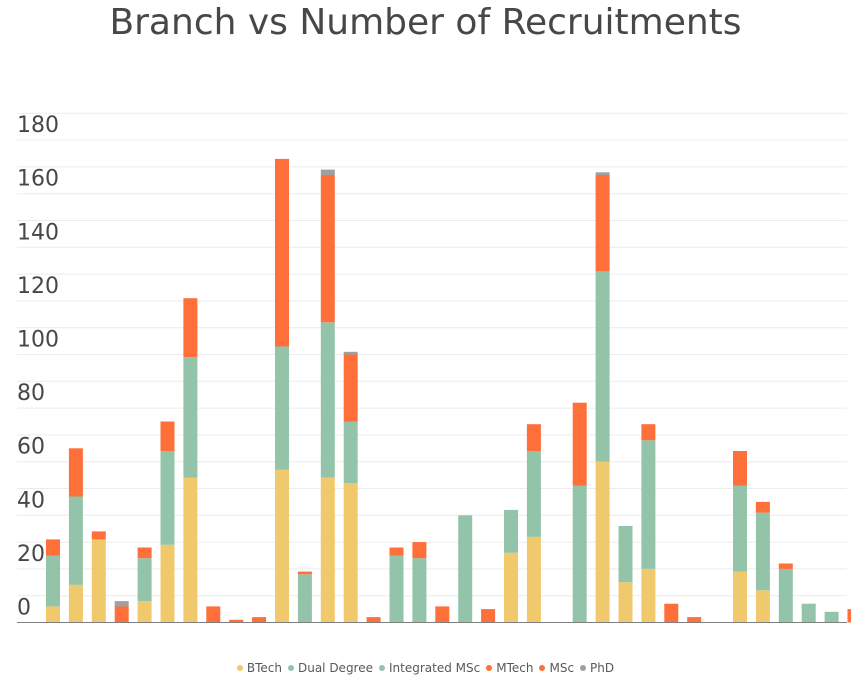 This screenshot has height=681, width=851. Describe the element at coordinates (562, 668) in the screenshot. I see `legend-label: MSc` at that location.